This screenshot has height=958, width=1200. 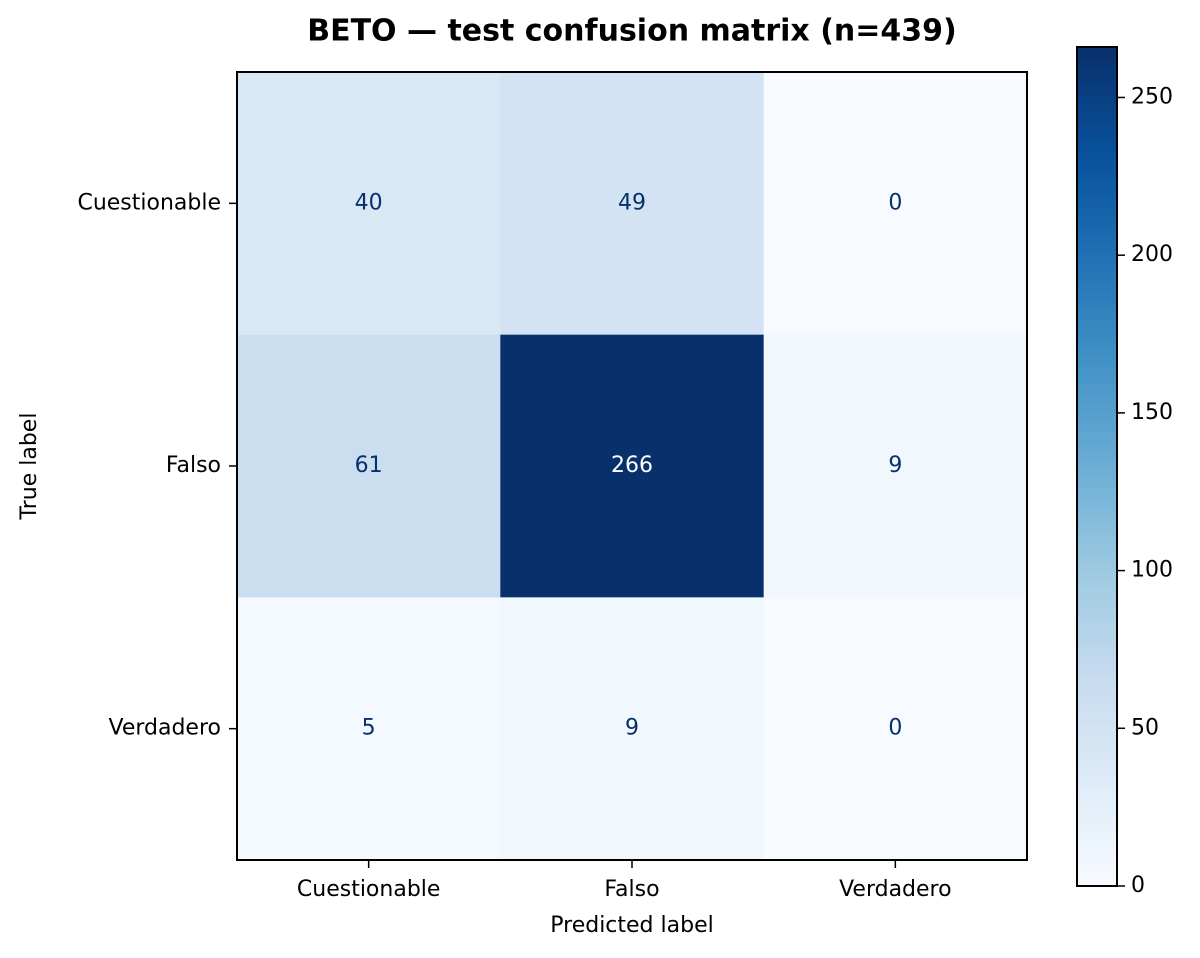 I want to click on y-tick-label: Falso, so click(x=193, y=465).